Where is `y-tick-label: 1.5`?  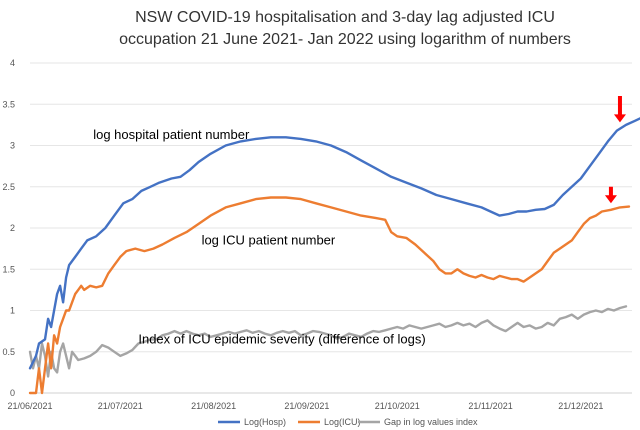
y-tick-label: 1.5 is located at coordinates (8, 269).